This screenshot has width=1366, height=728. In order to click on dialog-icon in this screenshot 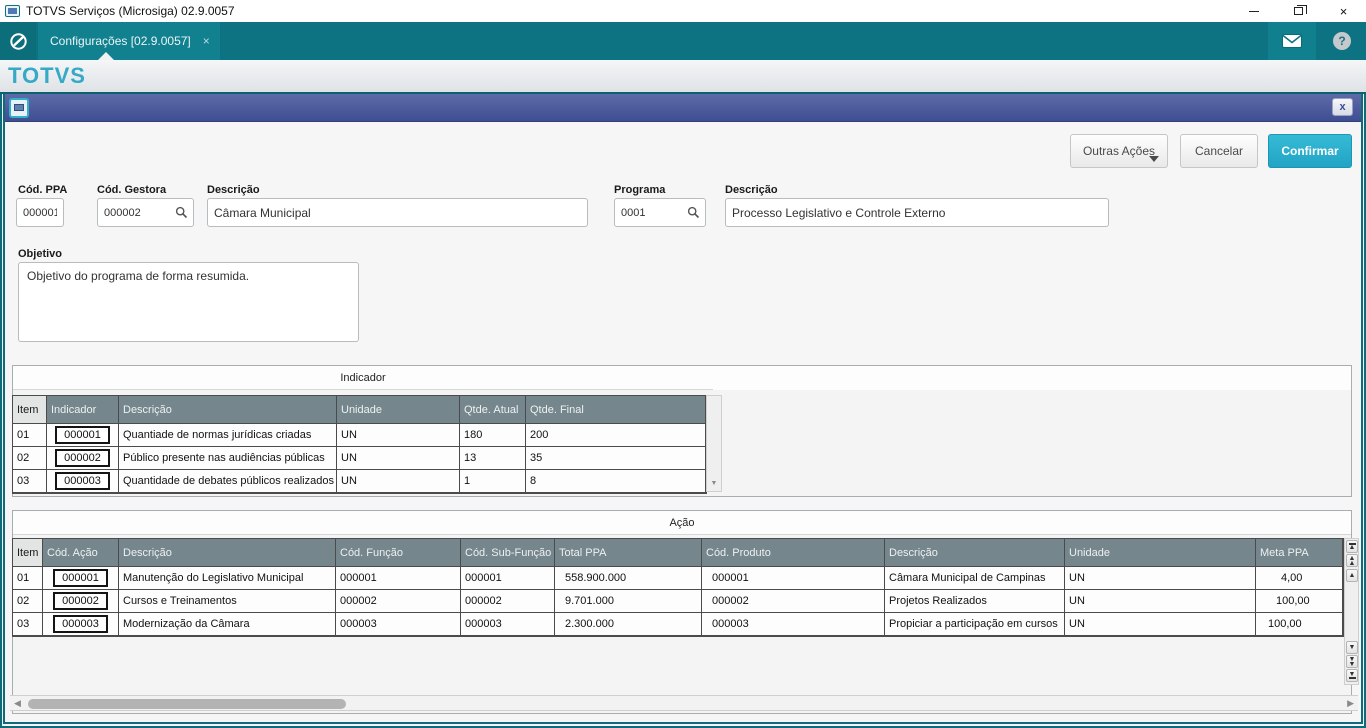, I will do `click(19, 107)`.